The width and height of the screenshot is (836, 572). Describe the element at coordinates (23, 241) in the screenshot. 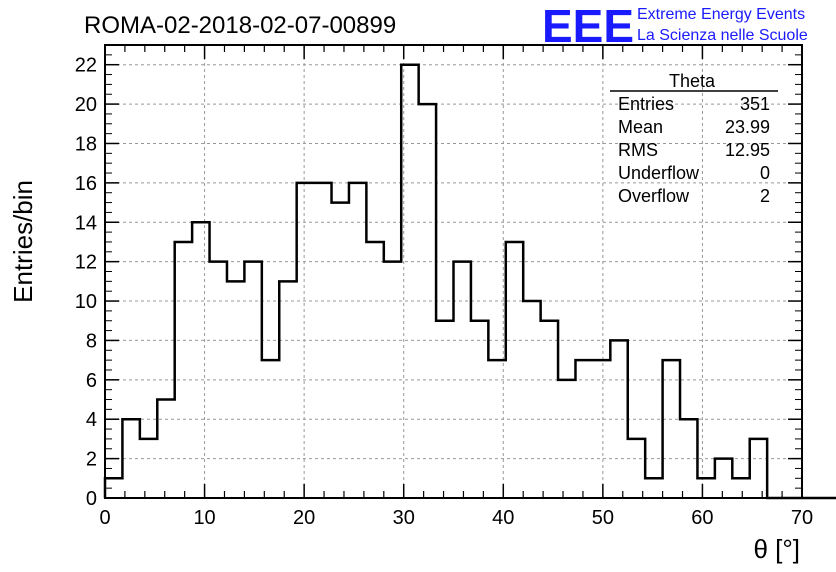

I see `y-axis-label: Entries/bin` at that location.